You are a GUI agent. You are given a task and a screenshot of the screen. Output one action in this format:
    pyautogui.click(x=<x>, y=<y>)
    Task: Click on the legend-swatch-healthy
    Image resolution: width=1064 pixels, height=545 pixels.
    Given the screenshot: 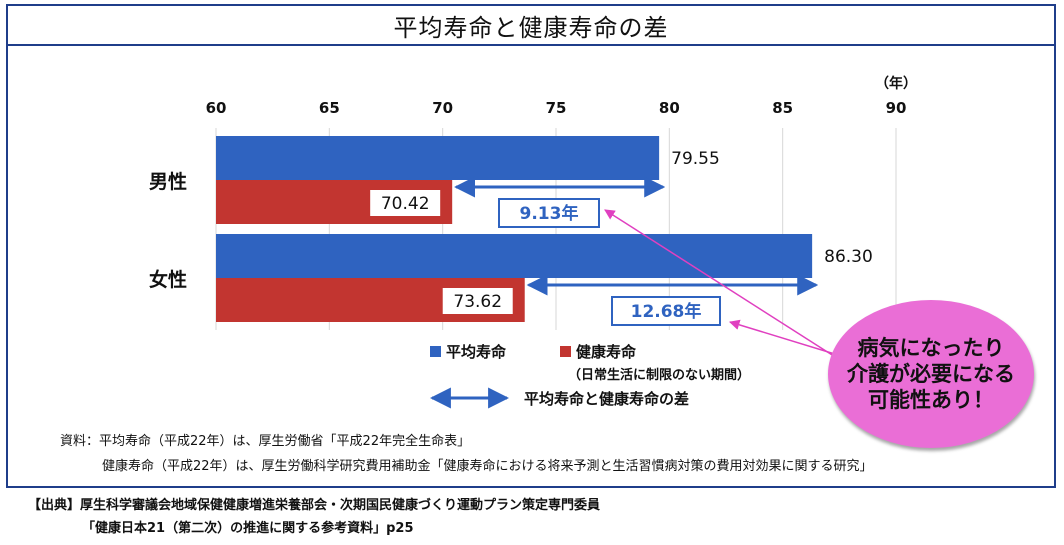 What is the action you would take?
    pyautogui.click(x=565, y=351)
    